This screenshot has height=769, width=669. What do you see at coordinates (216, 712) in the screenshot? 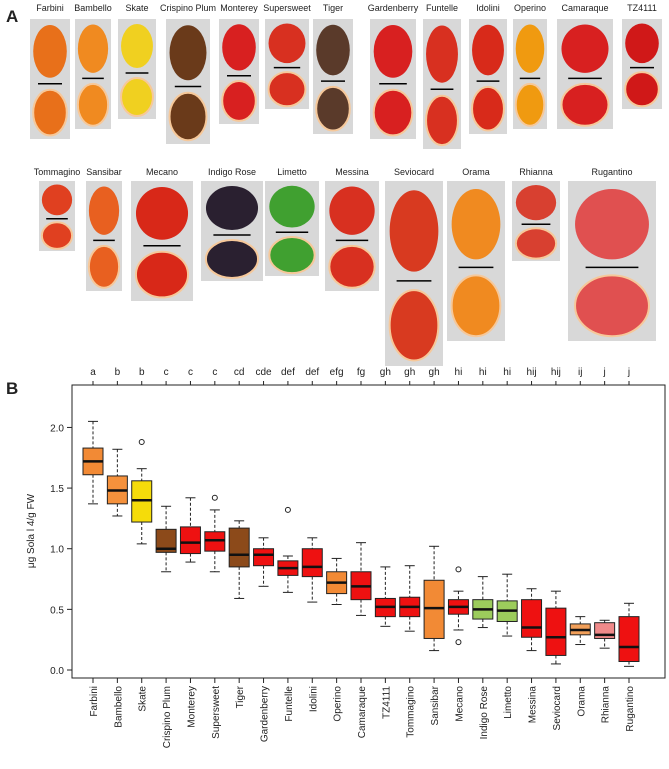
I see `x-tick-label: Supersweet` at bounding box center [216, 712].